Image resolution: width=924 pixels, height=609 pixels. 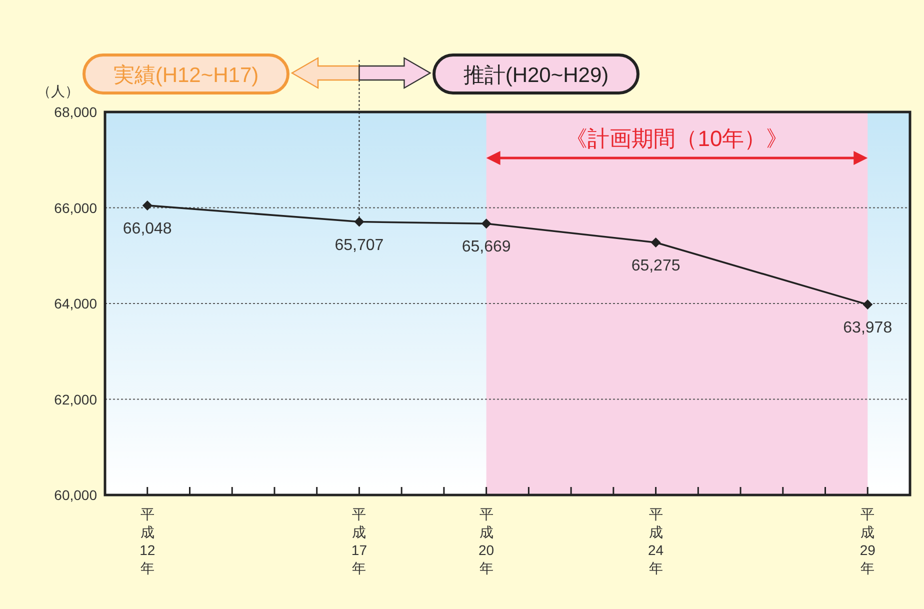 What do you see at coordinates (867, 328) in the screenshot?
I see `data-label: 63,978` at bounding box center [867, 328].